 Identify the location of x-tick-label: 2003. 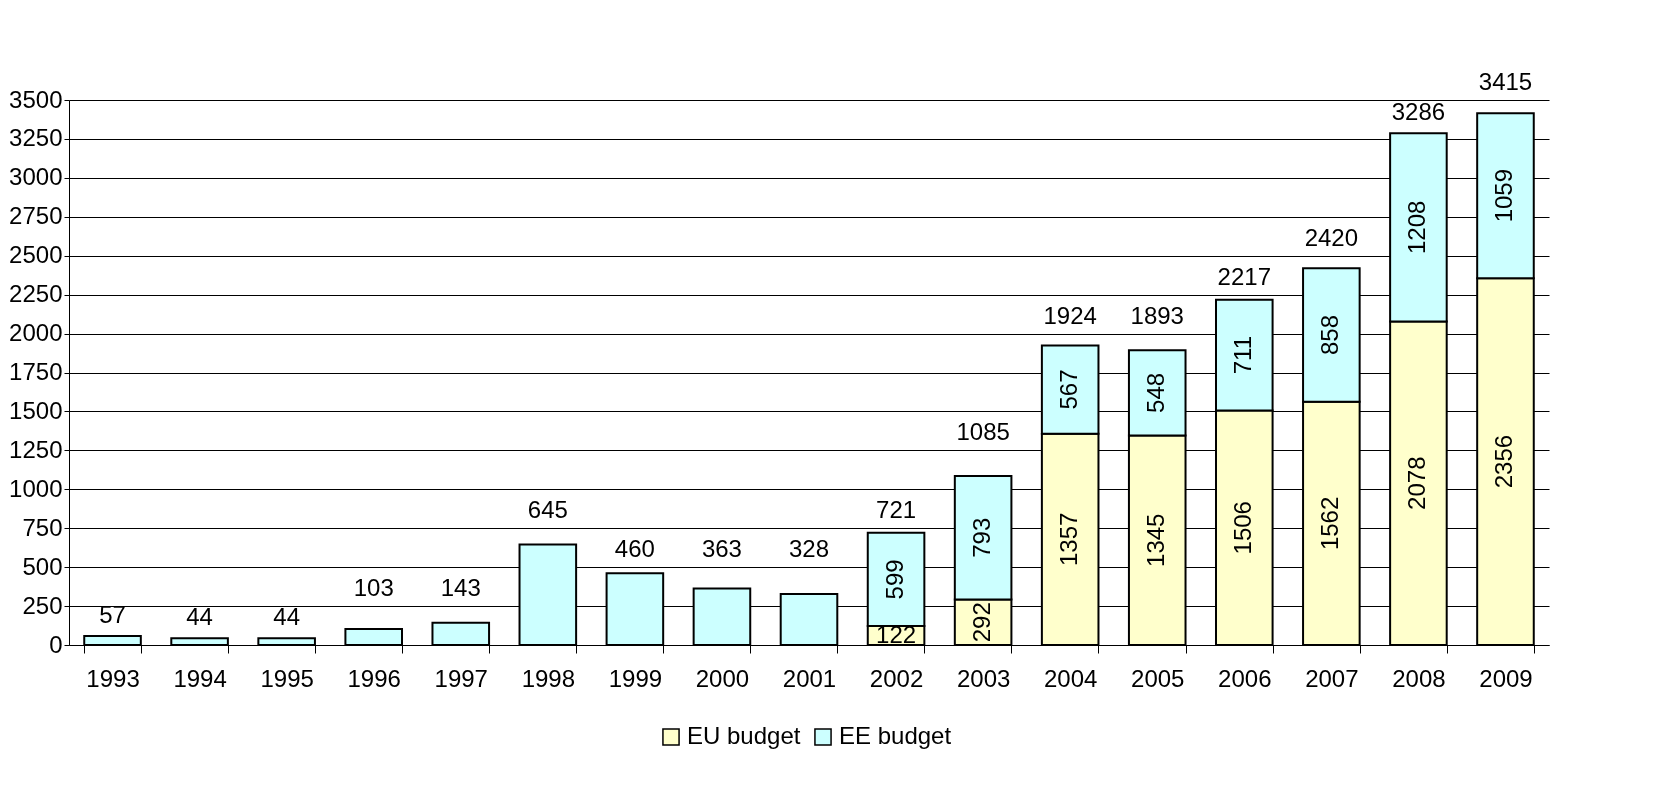
(983, 678).